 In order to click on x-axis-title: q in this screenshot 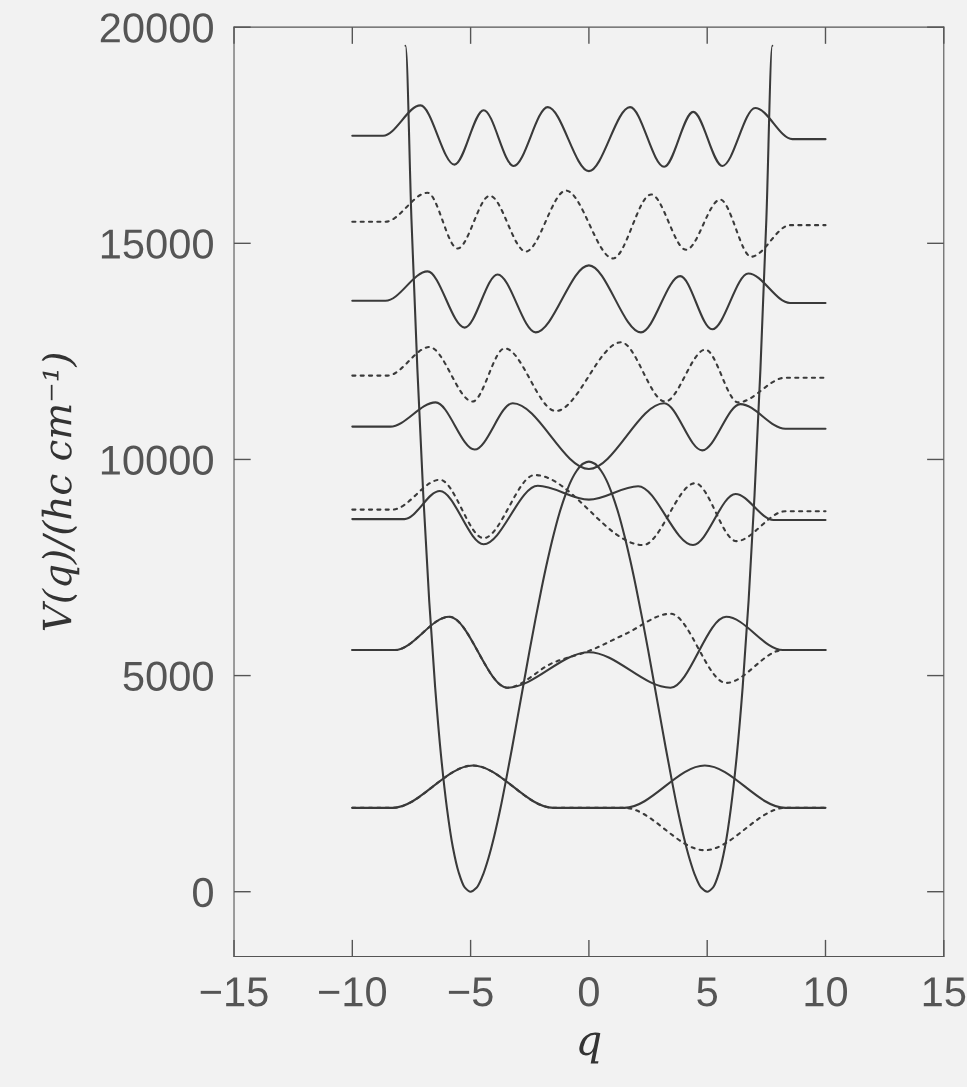, I will do `click(590, 1048)`.